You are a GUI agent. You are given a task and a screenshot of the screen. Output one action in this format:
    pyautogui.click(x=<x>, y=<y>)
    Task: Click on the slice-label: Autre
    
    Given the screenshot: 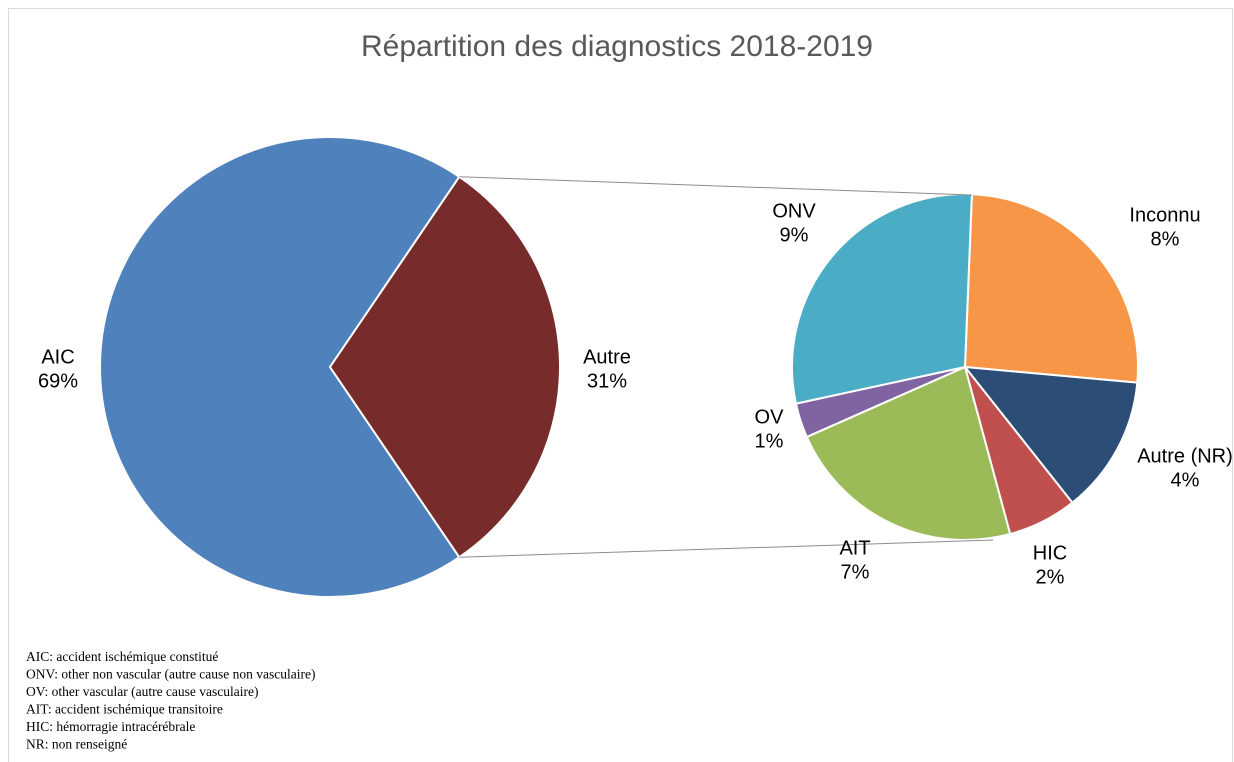 What is the action you would take?
    pyautogui.click(x=607, y=357)
    